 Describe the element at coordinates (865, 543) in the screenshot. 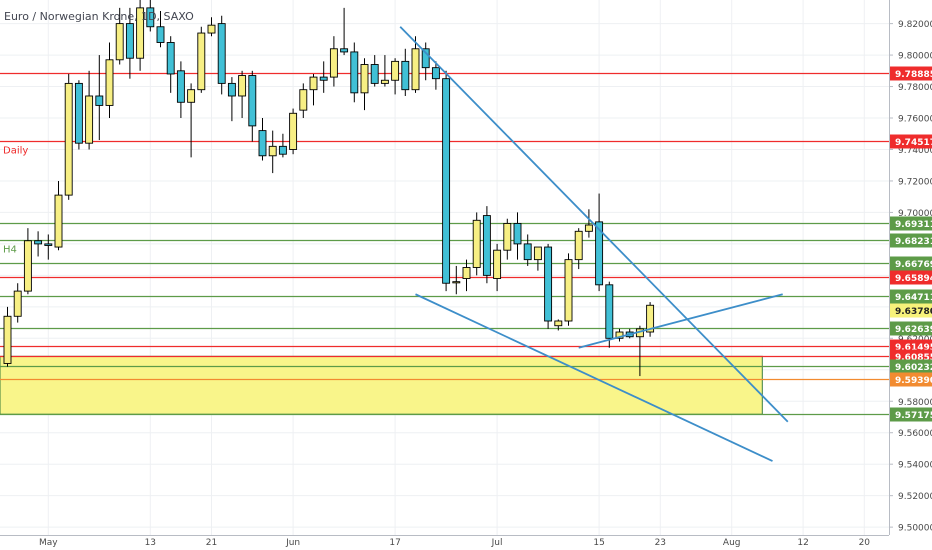

I see `time-tick-label: 20` at that location.